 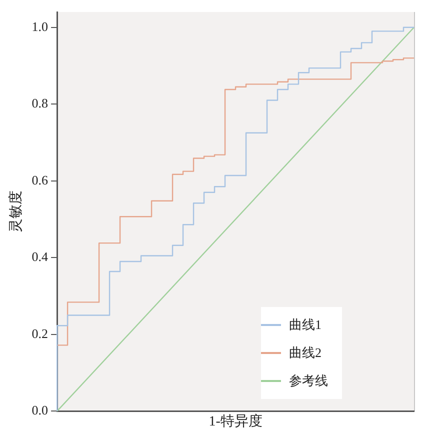 What do you see at coordinates (308, 381) in the screenshot?
I see `legend-label: 参考线` at bounding box center [308, 381].